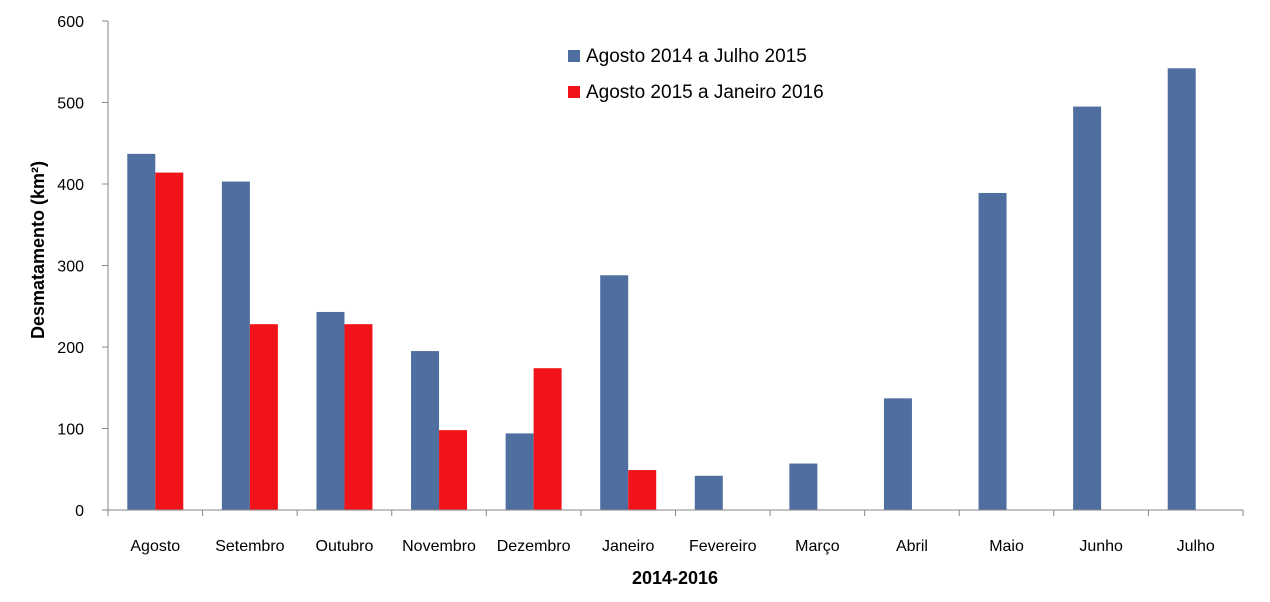 The height and width of the screenshot is (602, 1270). I want to click on y-tick-label-1: 100, so click(70, 430).